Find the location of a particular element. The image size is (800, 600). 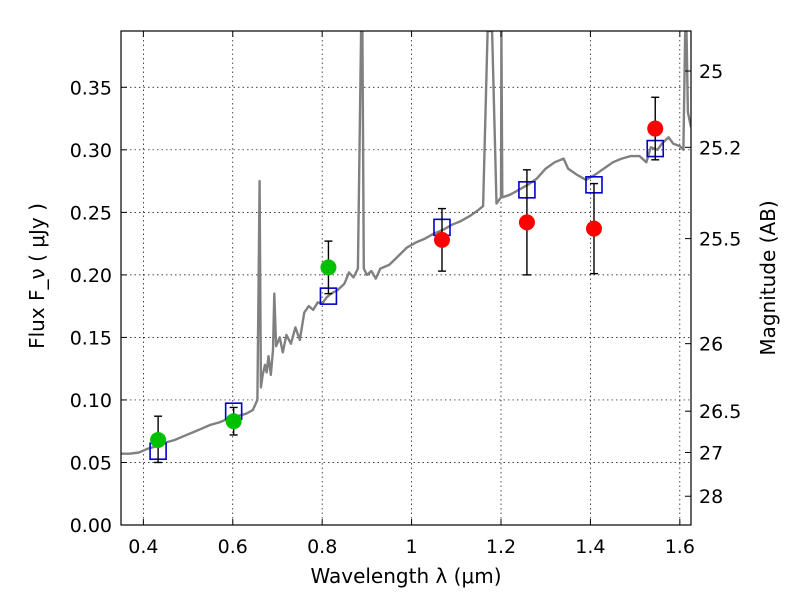

x-tick-label: 0.8 is located at coordinates (322, 547).